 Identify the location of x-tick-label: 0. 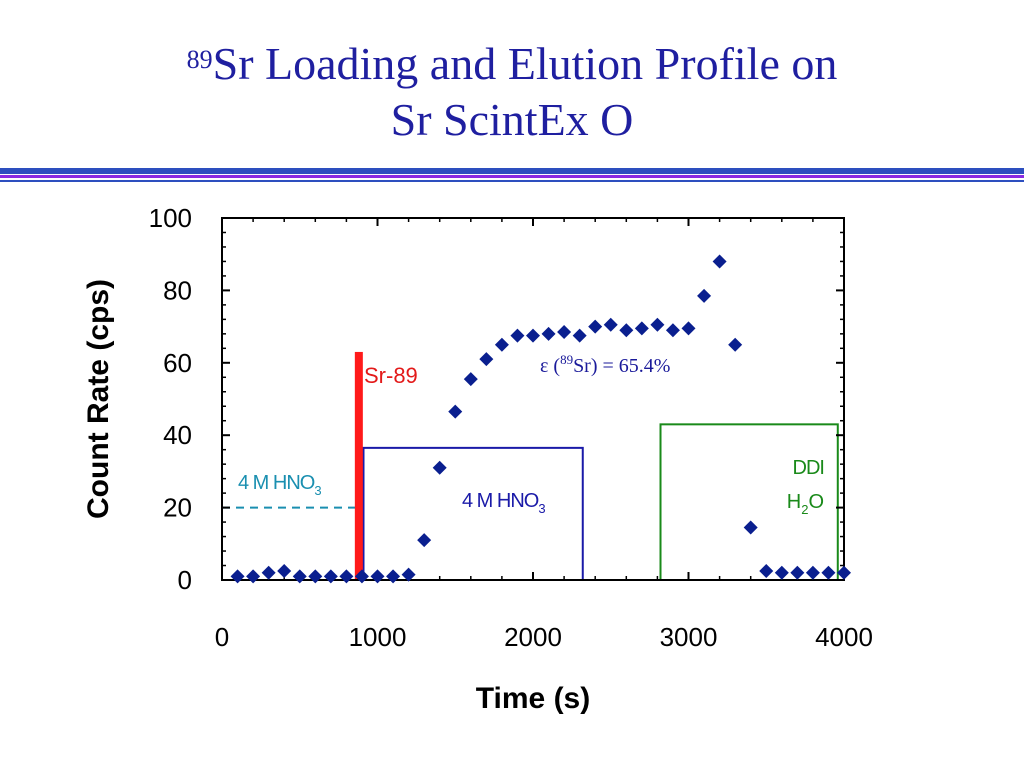
(222, 637).